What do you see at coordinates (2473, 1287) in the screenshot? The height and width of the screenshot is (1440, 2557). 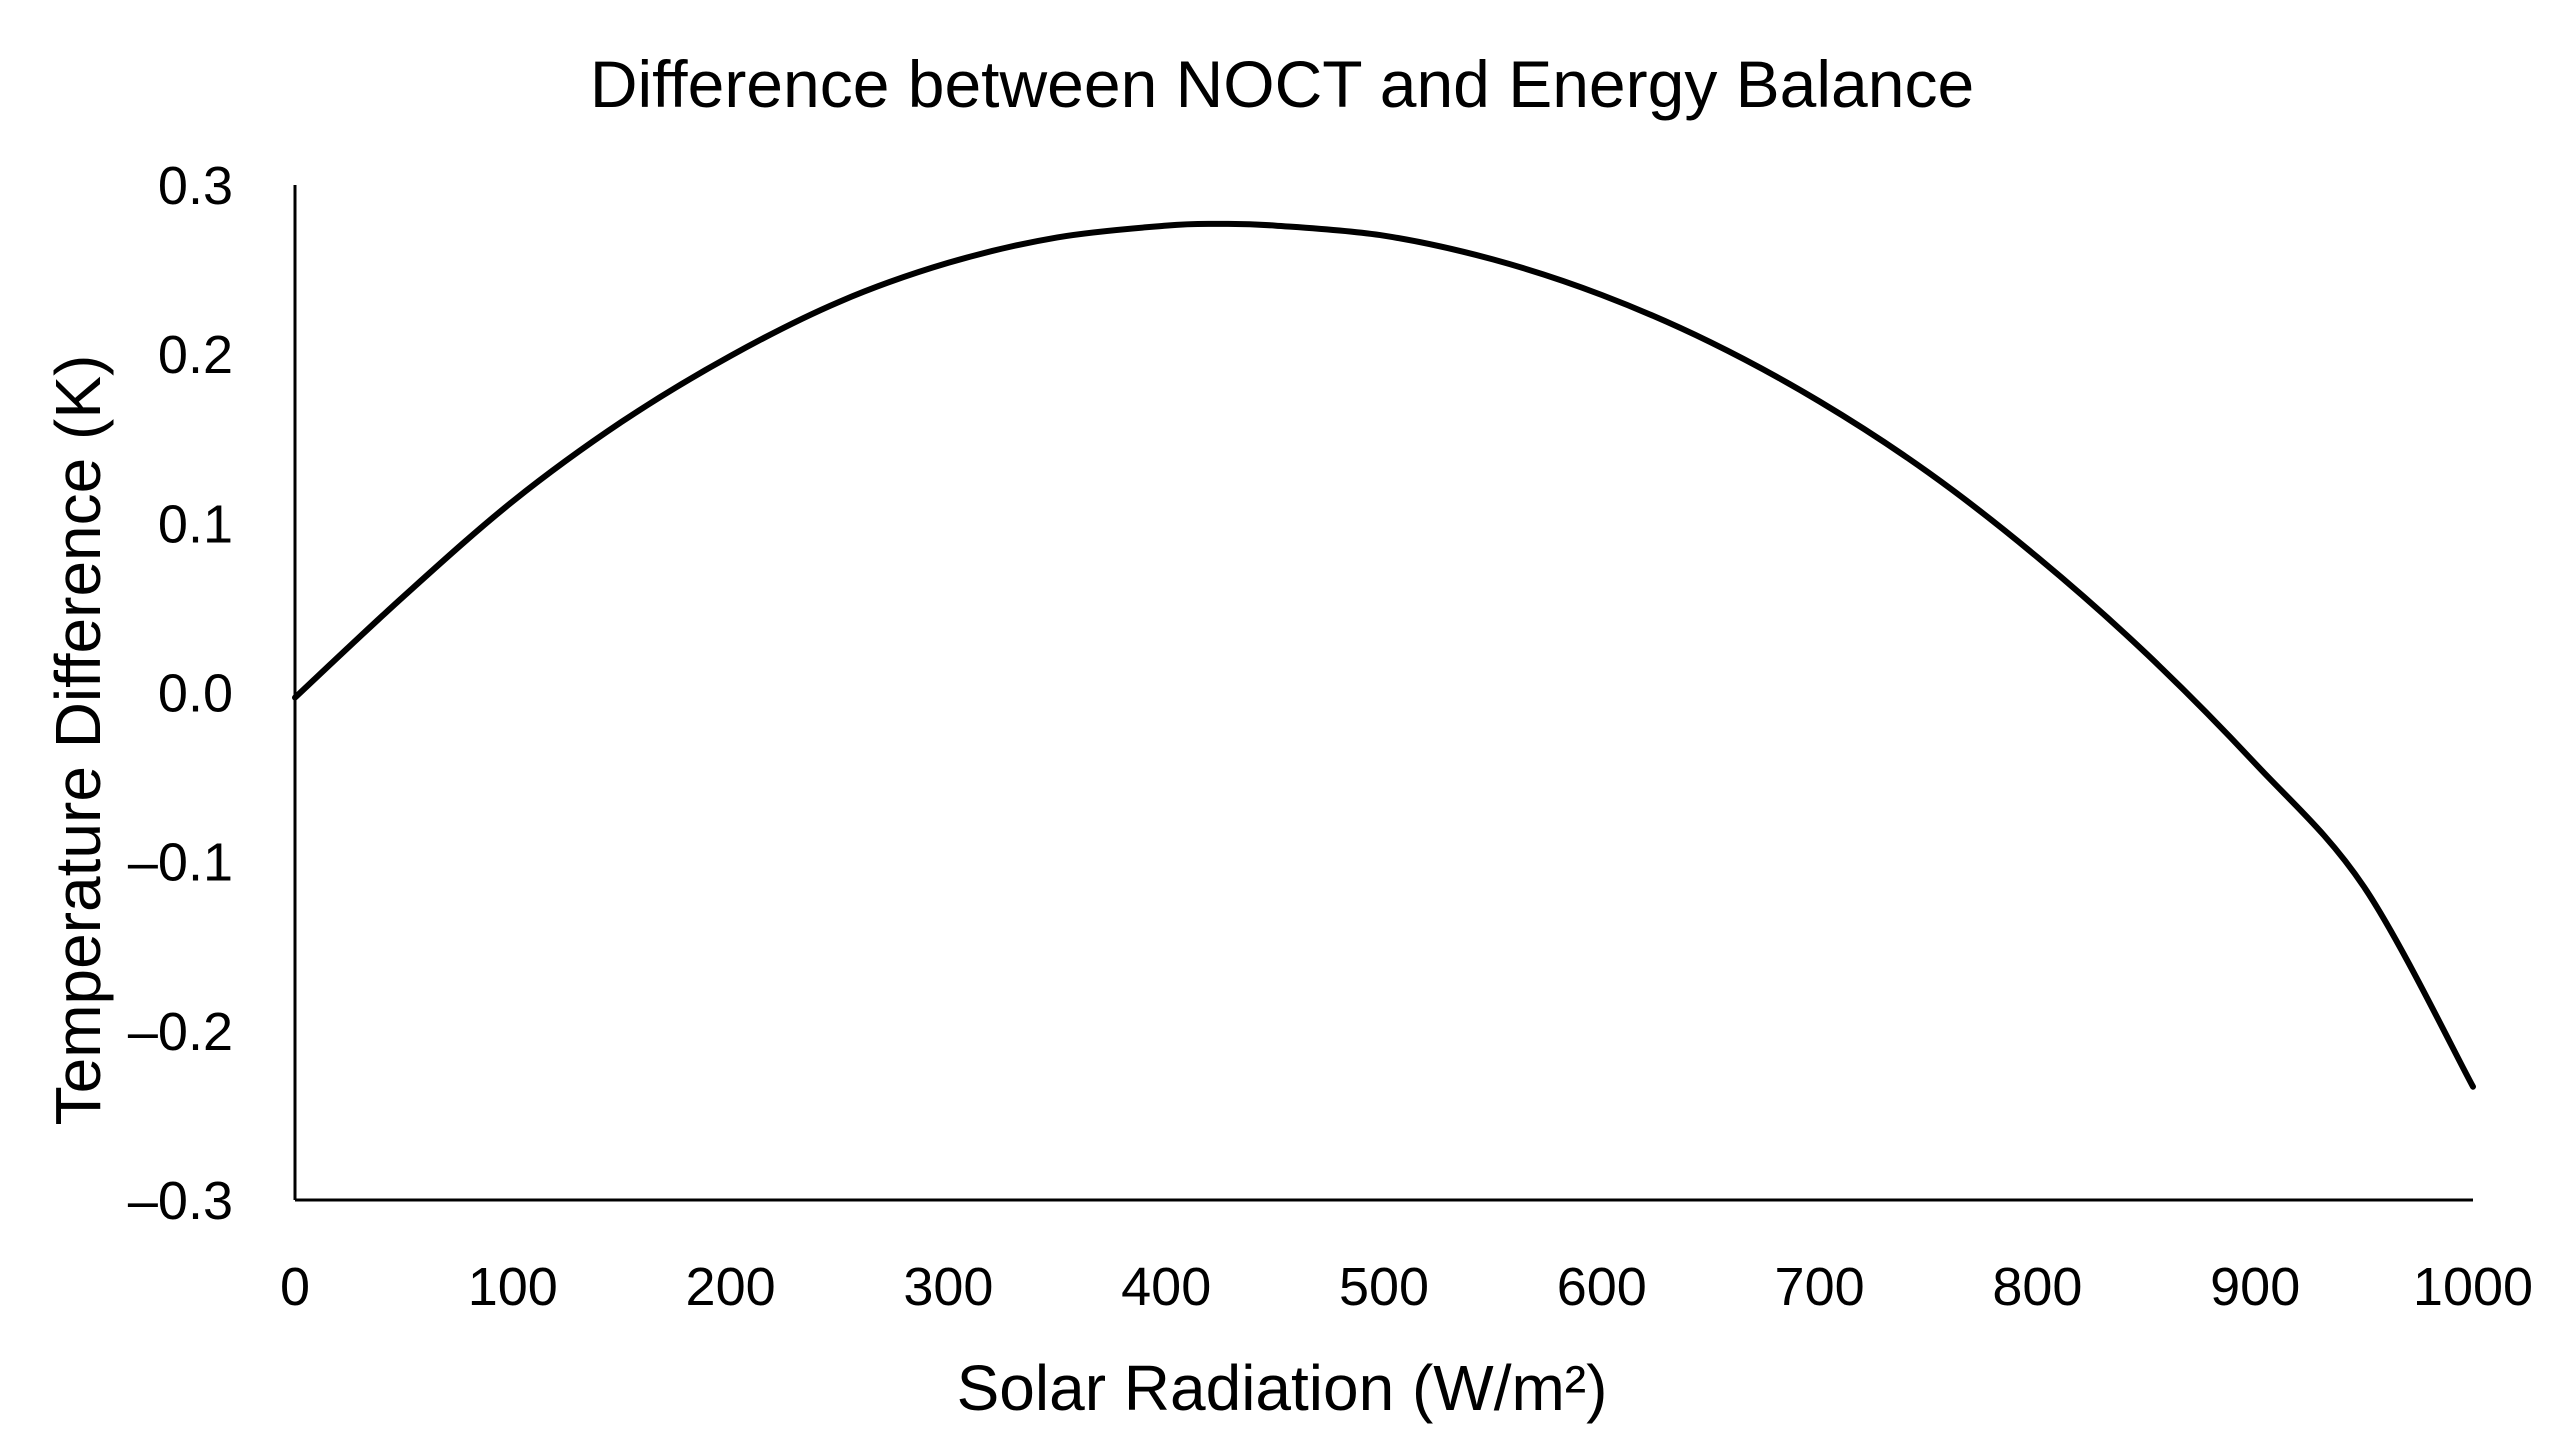 I see `x-tick-label: 1000` at bounding box center [2473, 1287].